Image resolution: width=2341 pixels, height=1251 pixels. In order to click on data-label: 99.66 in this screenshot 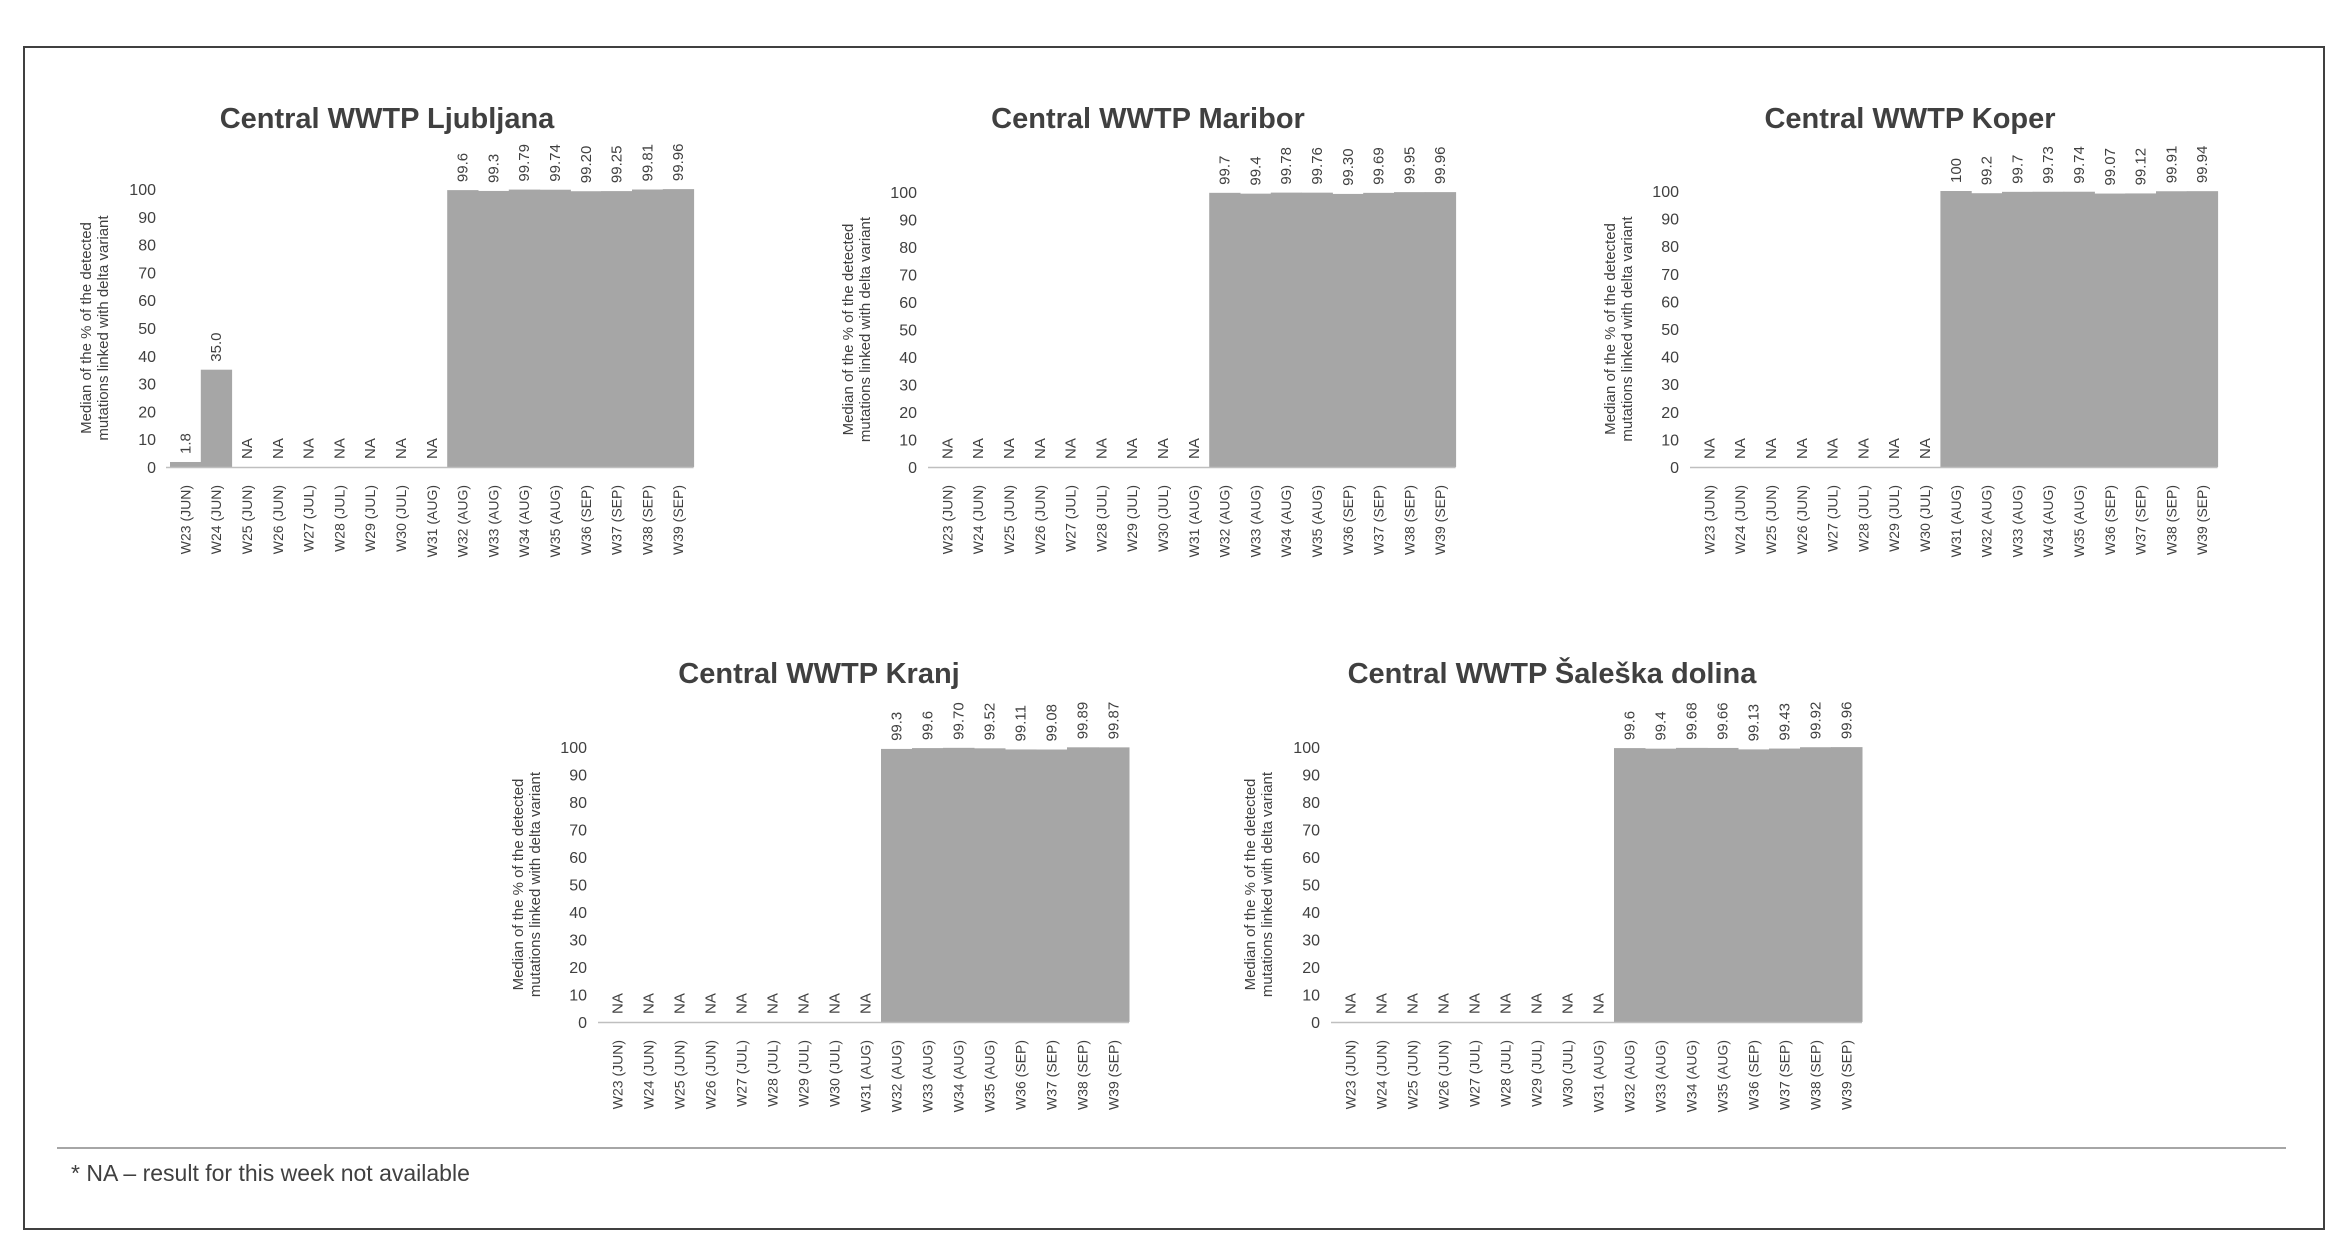, I will do `click(1723, 721)`.